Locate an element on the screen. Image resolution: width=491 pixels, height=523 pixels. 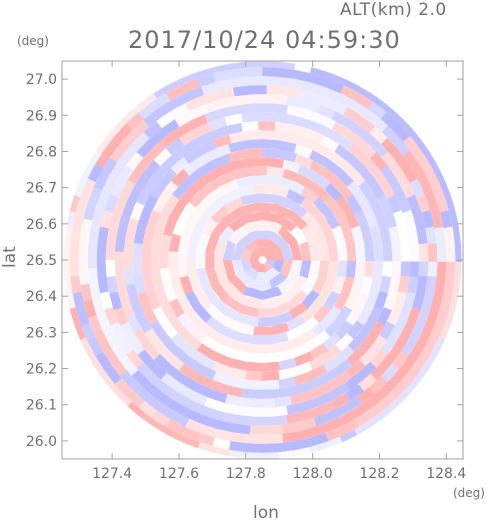
x-tick-label: 128.4 is located at coordinates (446, 474).